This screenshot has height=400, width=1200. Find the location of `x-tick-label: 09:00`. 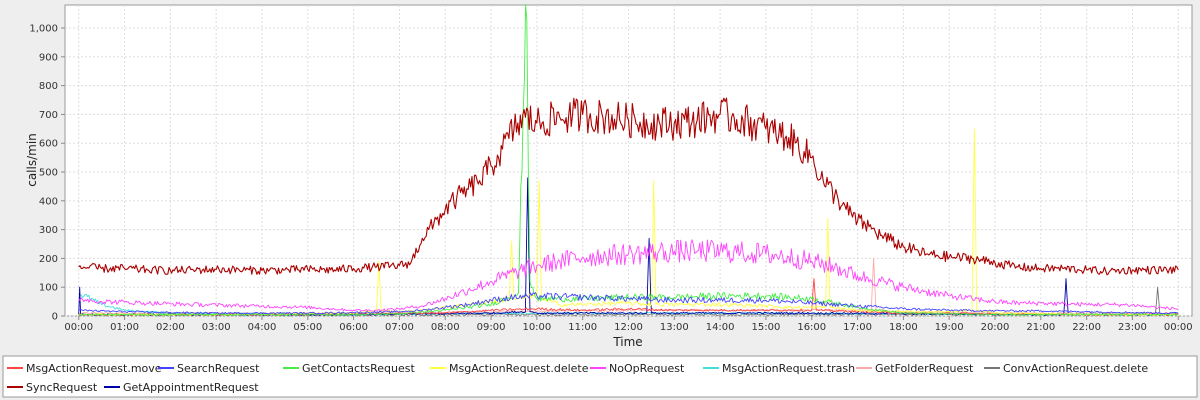

x-tick-label: 09:00 is located at coordinates (491, 327).